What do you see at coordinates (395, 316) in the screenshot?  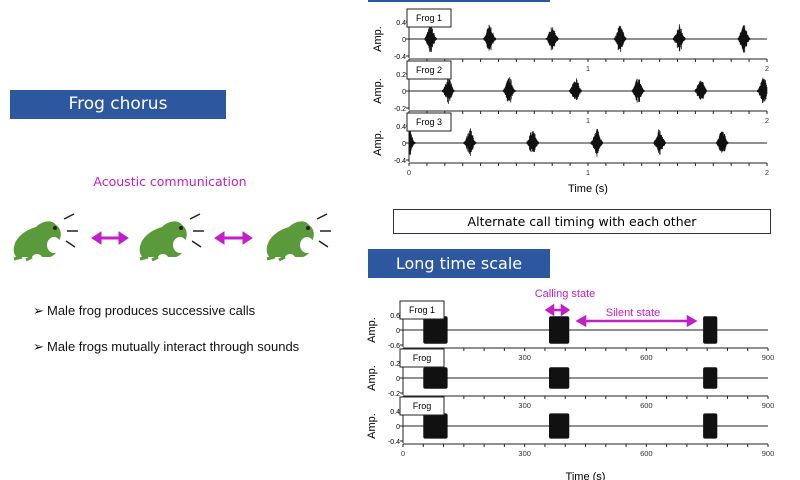 I see `y-tick-label: 0.6` at bounding box center [395, 316].